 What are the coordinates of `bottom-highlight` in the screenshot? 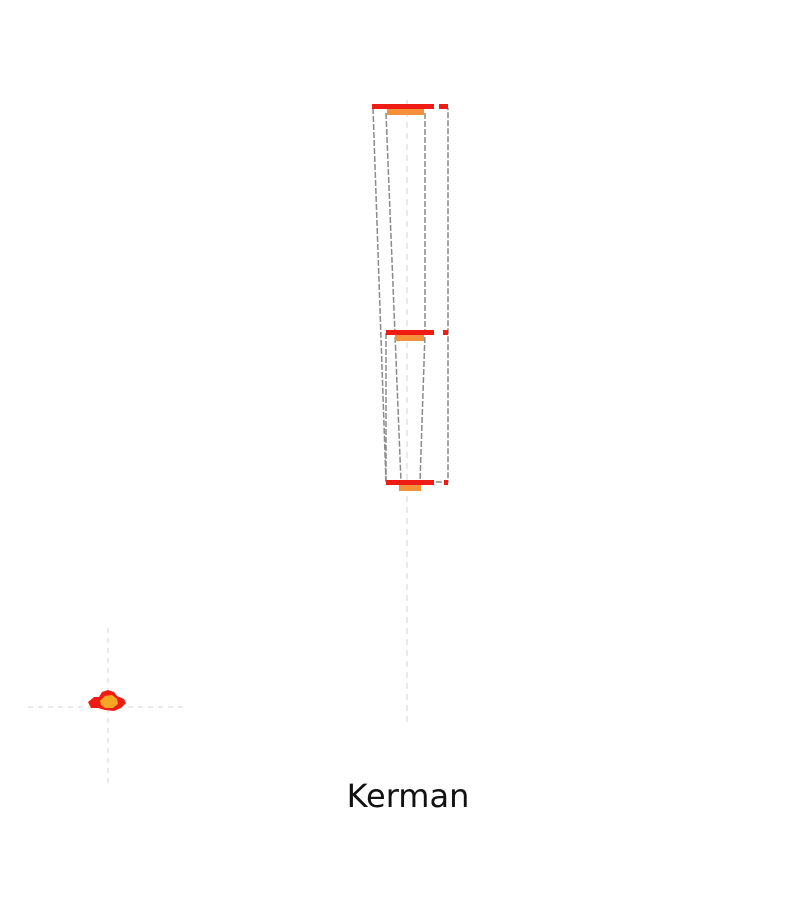 It's located at (410, 488).